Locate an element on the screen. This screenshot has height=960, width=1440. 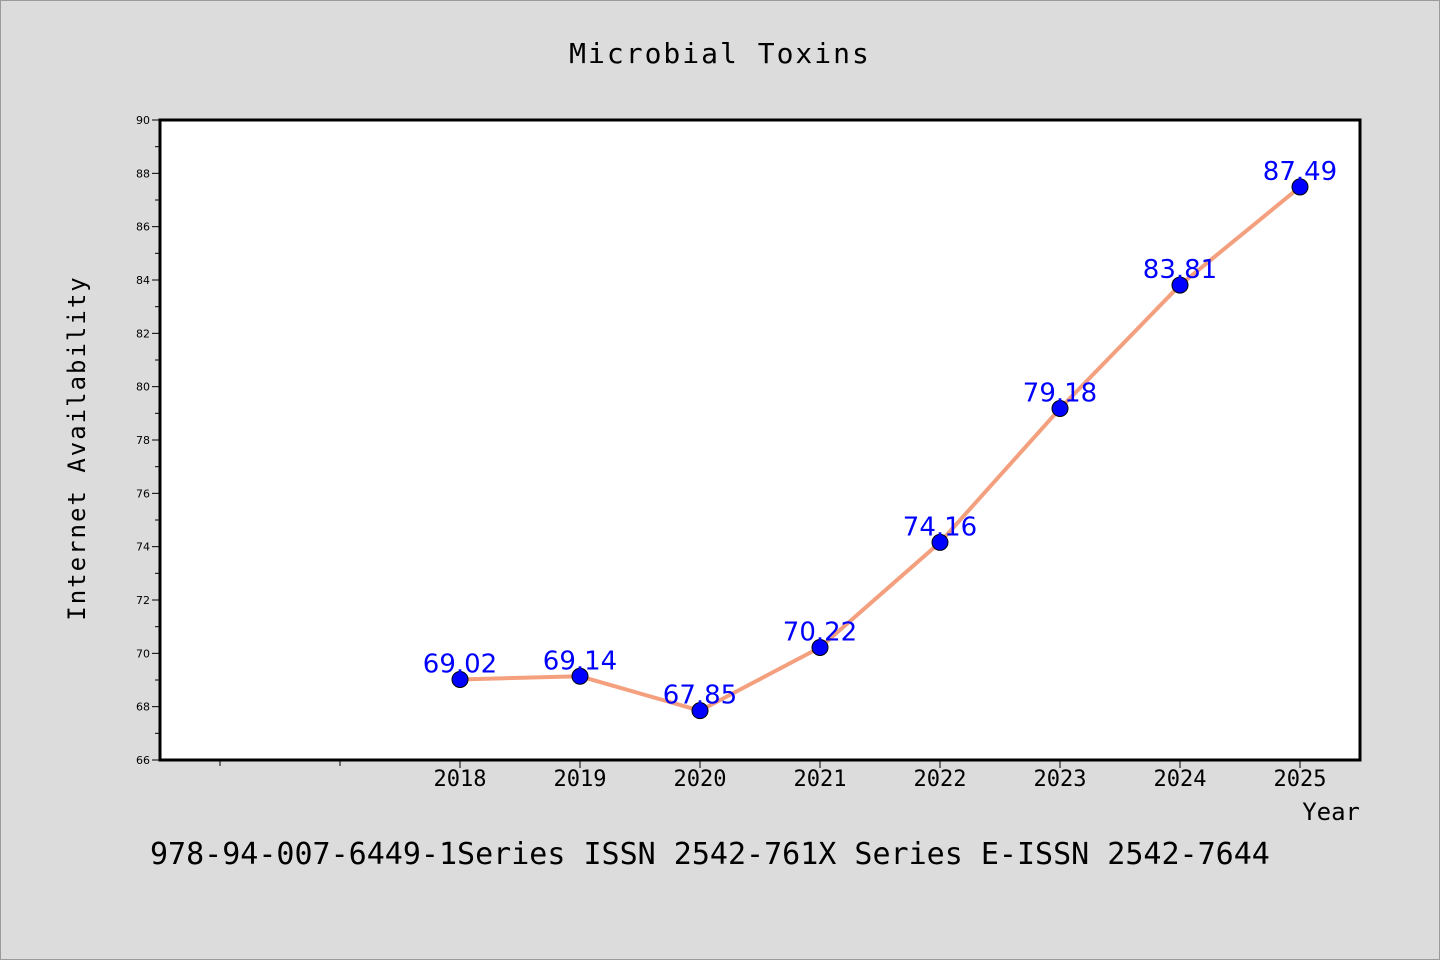
y-tick-label: 78 is located at coordinates (143, 440).